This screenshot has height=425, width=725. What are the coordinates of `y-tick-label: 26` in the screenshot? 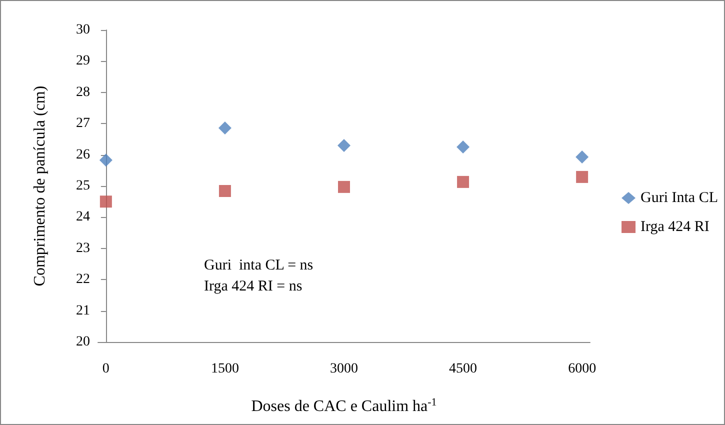 It's located at (83, 154).